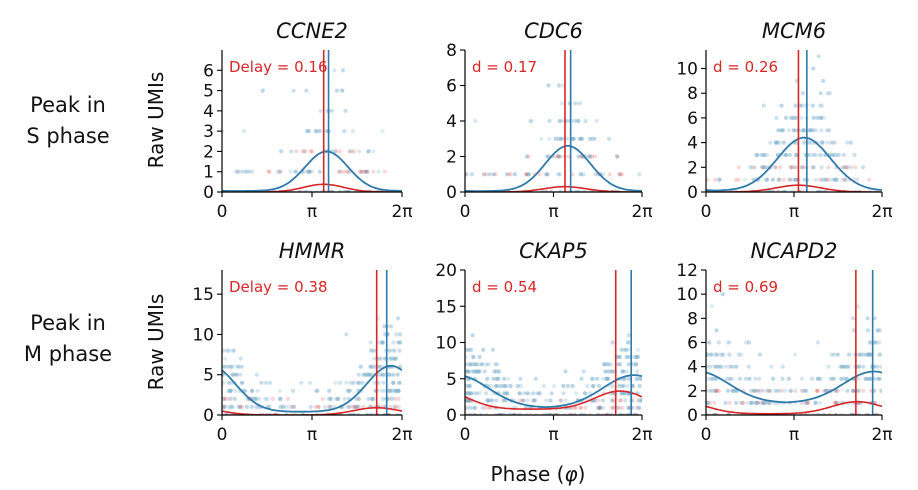  What do you see at coordinates (208, 71) in the screenshot?
I see `y-tick-label: 6` at bounding box center [208, 71].